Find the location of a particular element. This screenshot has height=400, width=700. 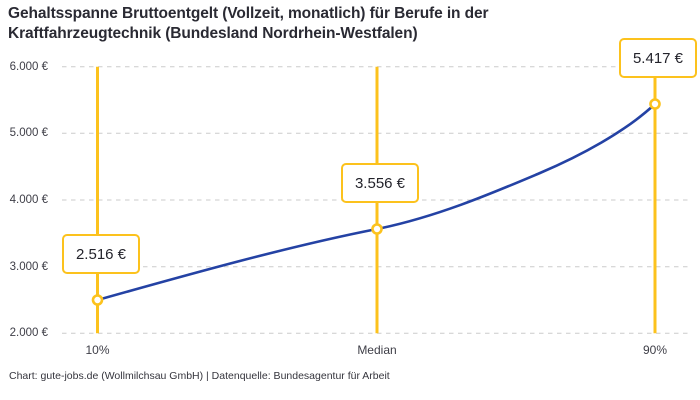

x-tick-10-percent: 10% is located at coordinates (97, 350).